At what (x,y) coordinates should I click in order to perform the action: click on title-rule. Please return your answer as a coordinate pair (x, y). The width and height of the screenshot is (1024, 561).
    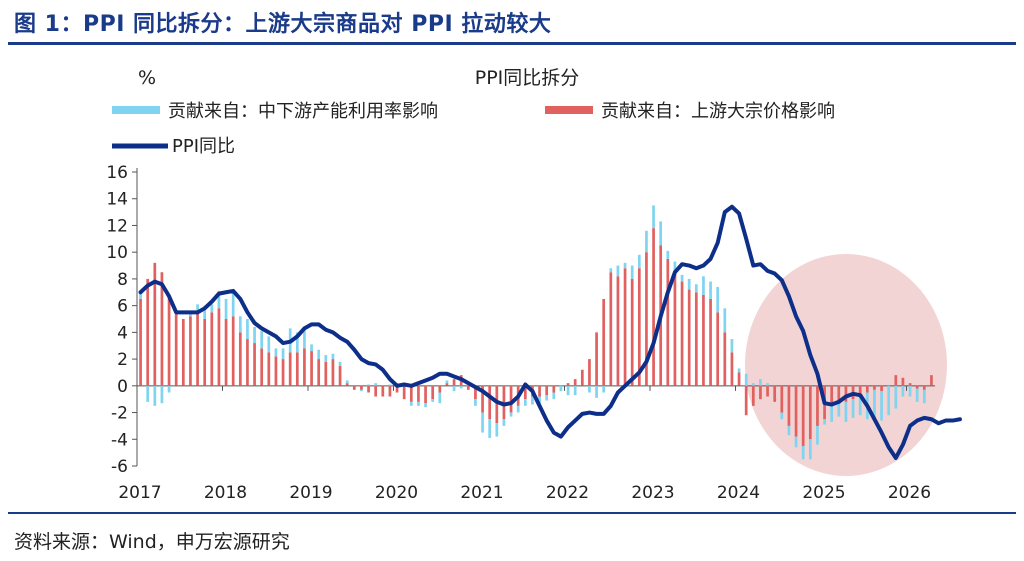
    Looking at the image, I should click on (512, 43).